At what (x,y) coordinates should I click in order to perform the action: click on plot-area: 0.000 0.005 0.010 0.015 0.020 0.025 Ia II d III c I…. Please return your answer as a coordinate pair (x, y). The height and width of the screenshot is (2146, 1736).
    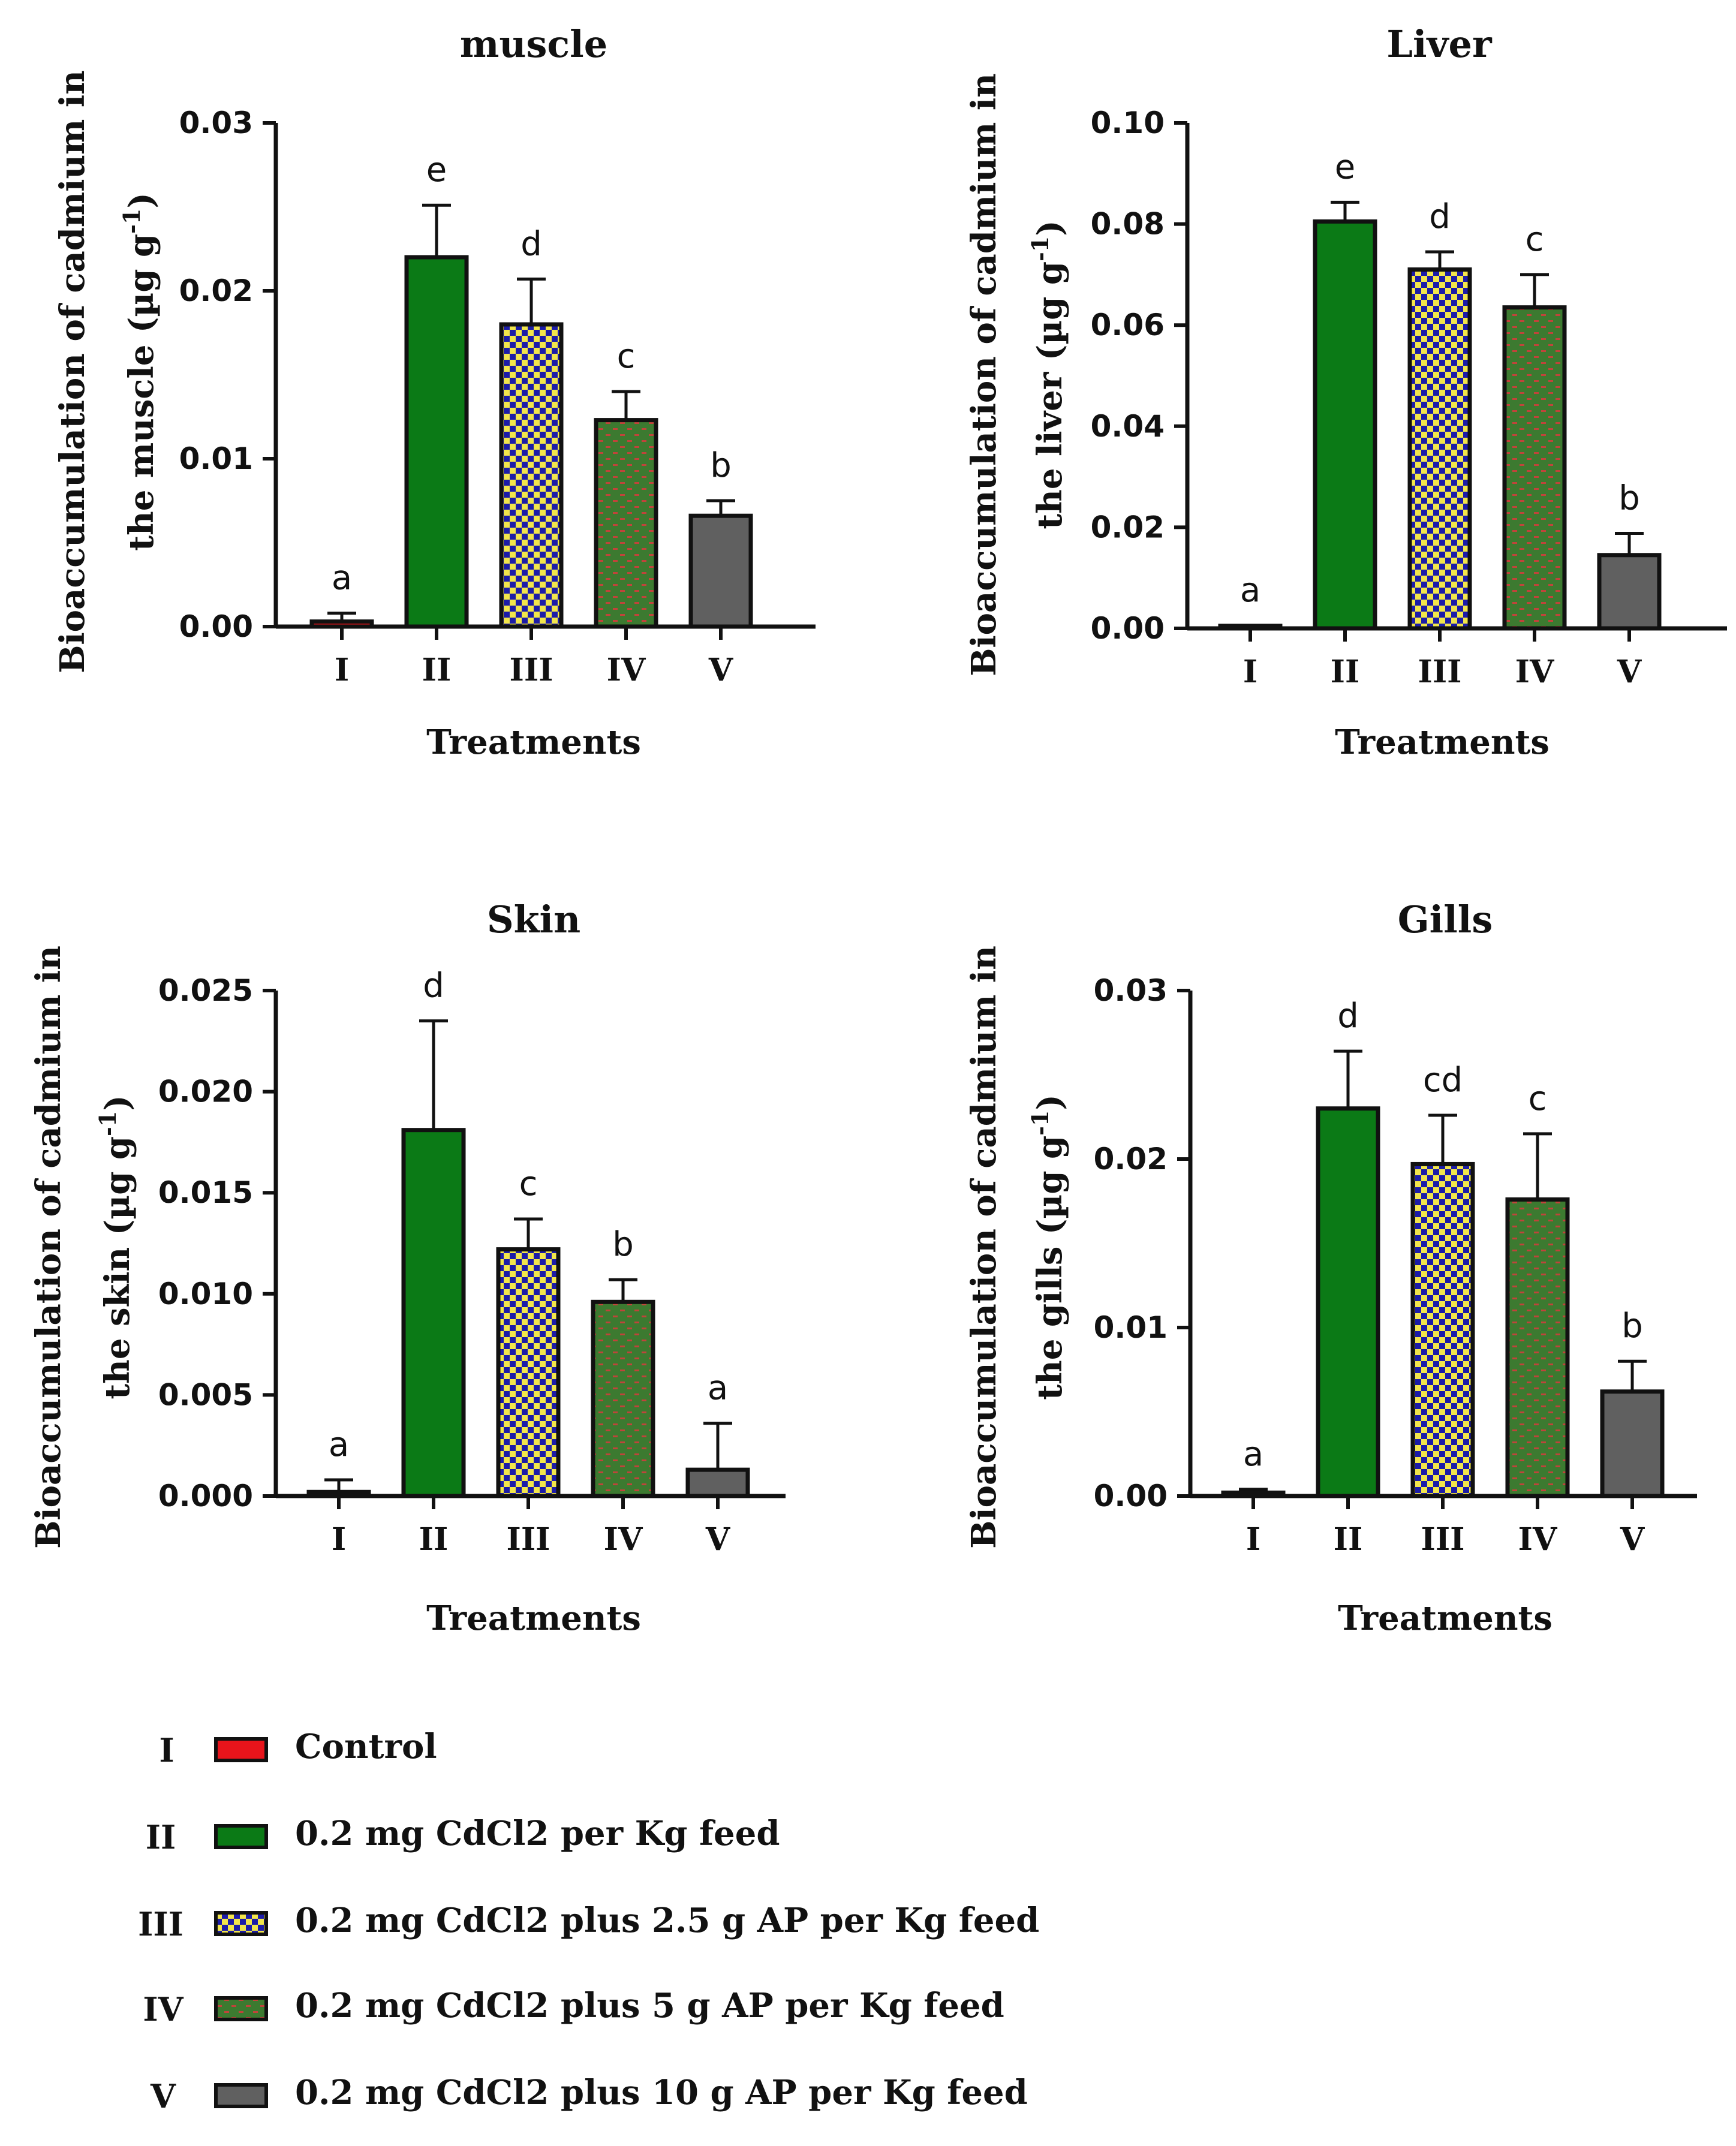
    Looking at the image, I should click on (472, 1262).